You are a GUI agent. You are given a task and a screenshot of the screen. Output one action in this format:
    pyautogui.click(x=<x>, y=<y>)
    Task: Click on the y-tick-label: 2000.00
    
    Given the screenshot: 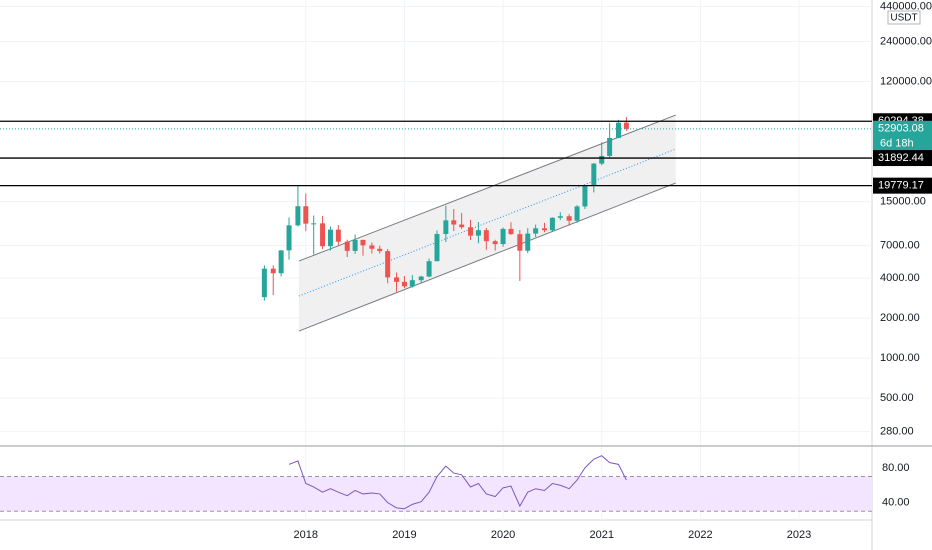 What is the action you would take?
    pyautogui.click(x=900, y=318)
    